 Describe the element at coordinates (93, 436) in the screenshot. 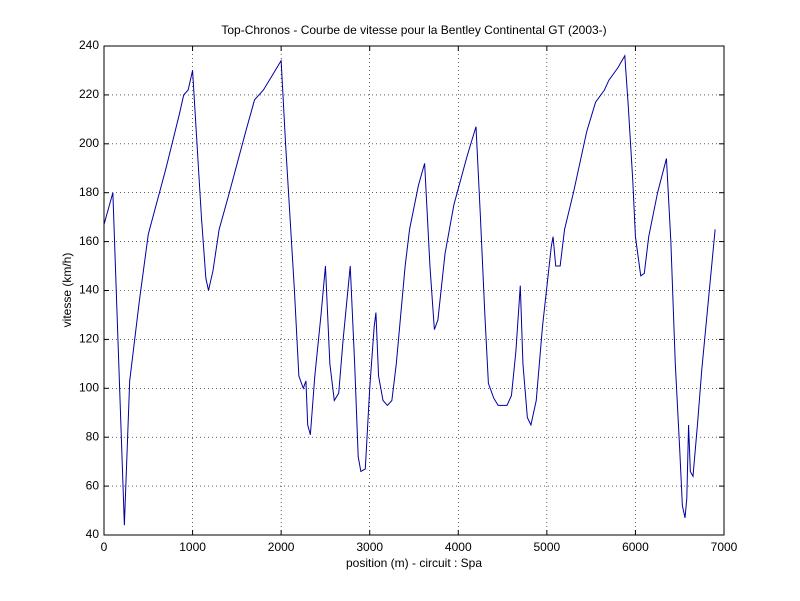

I see `y-tick-label: 80` at that location.